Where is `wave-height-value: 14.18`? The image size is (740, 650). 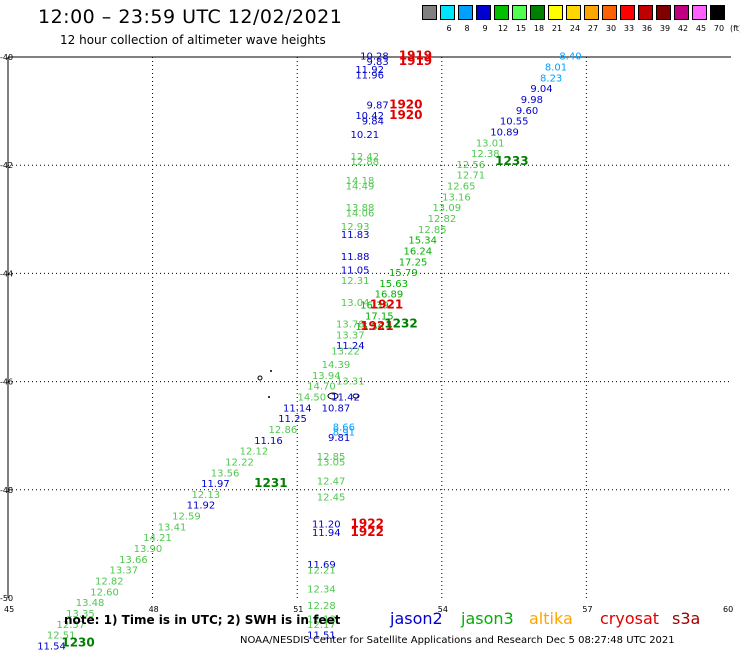
wave-height-value: 14.18 is located at coordinates (360, 181).